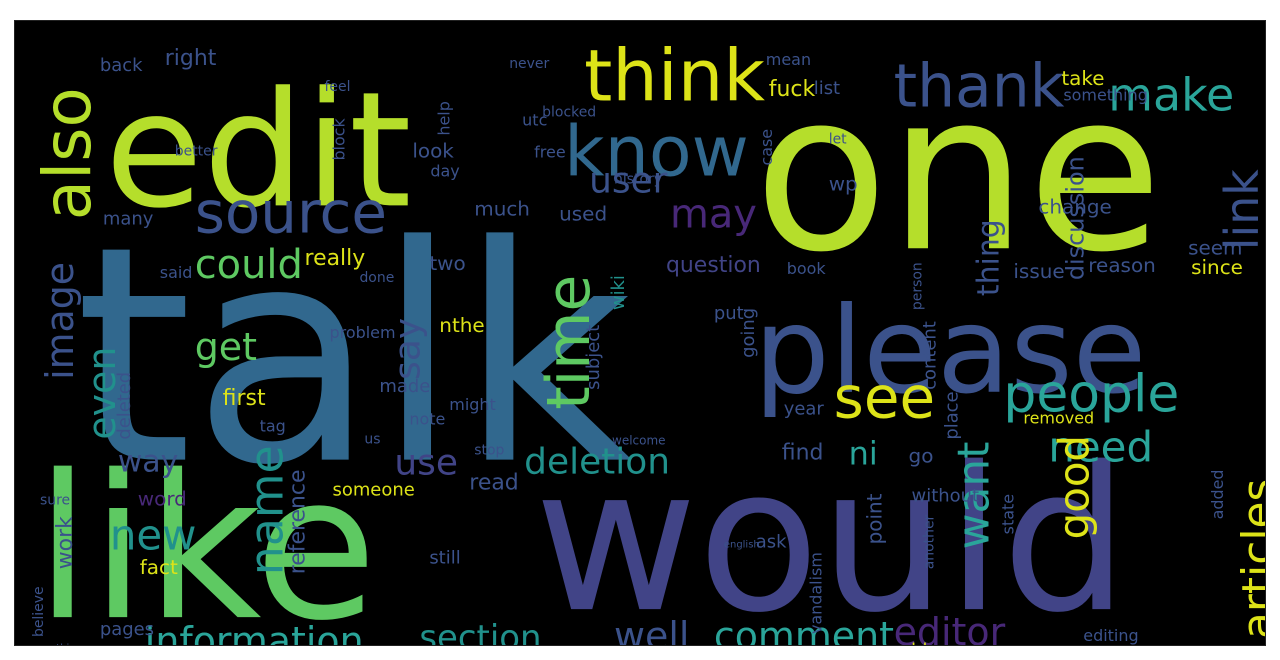  I want to click on word-one: one, so click(958, 172).